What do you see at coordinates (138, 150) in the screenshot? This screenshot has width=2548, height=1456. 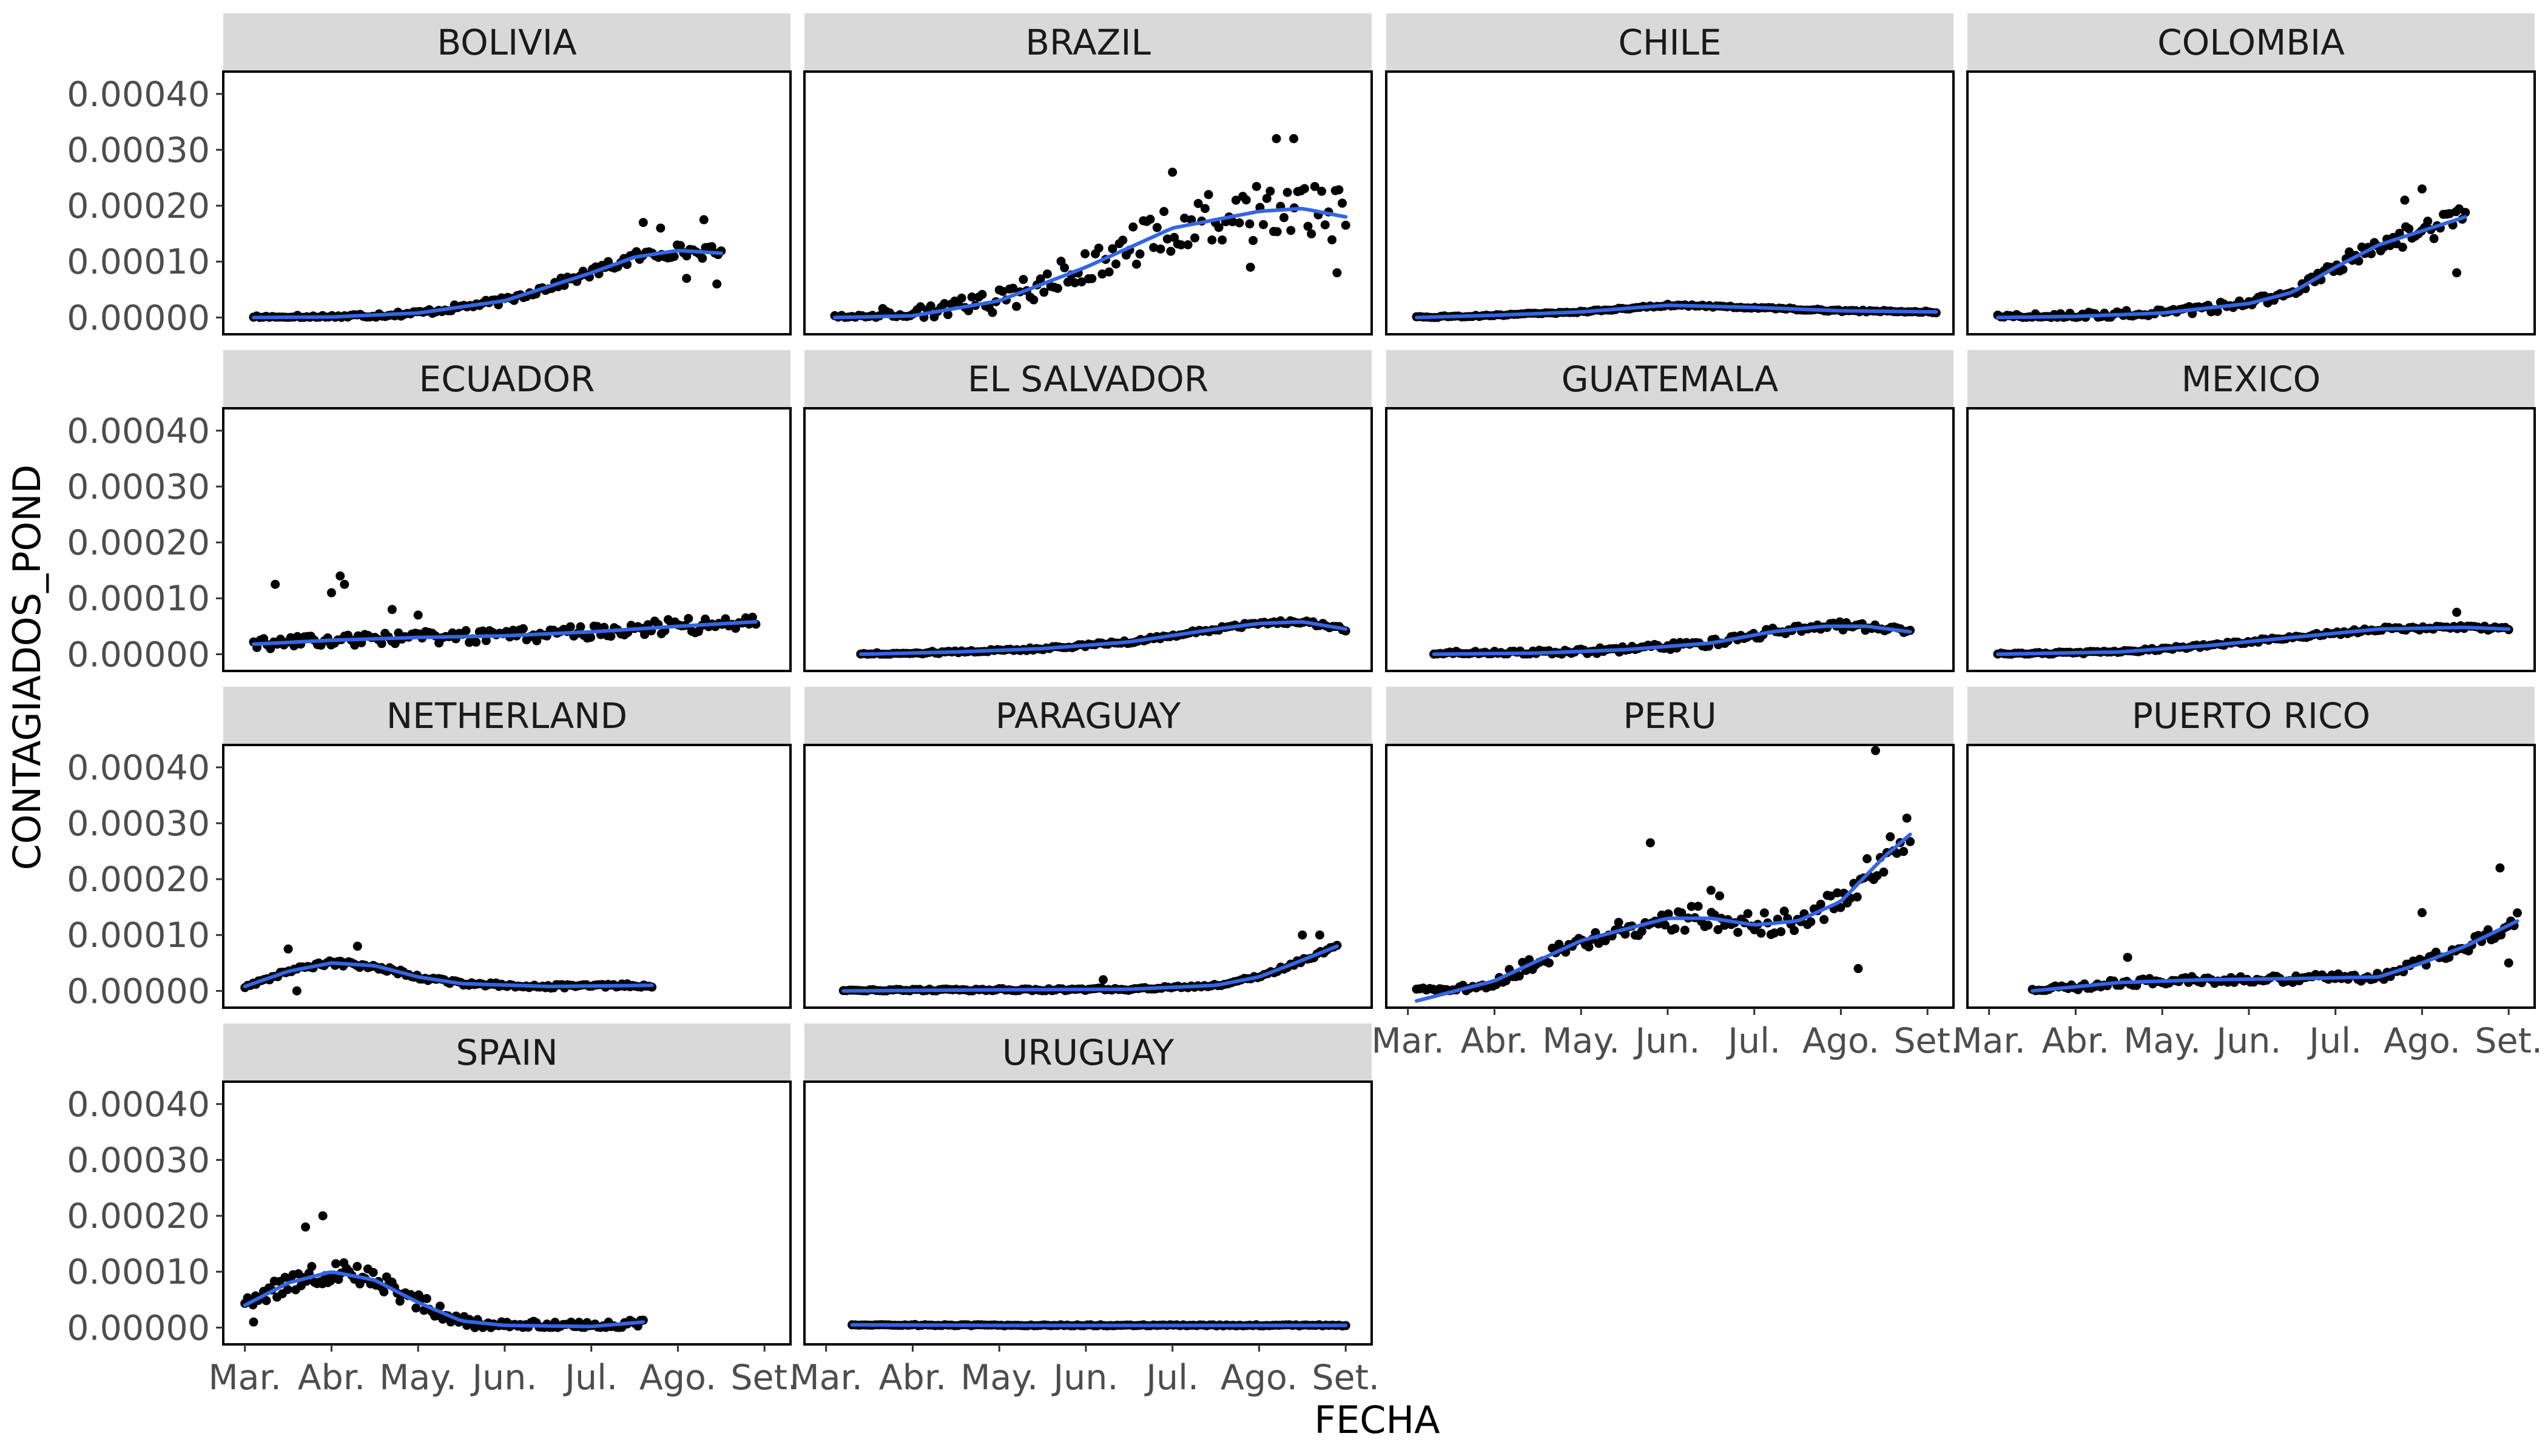 I see `y-tick-label: 0.00030` at bounding box center [138, 150].